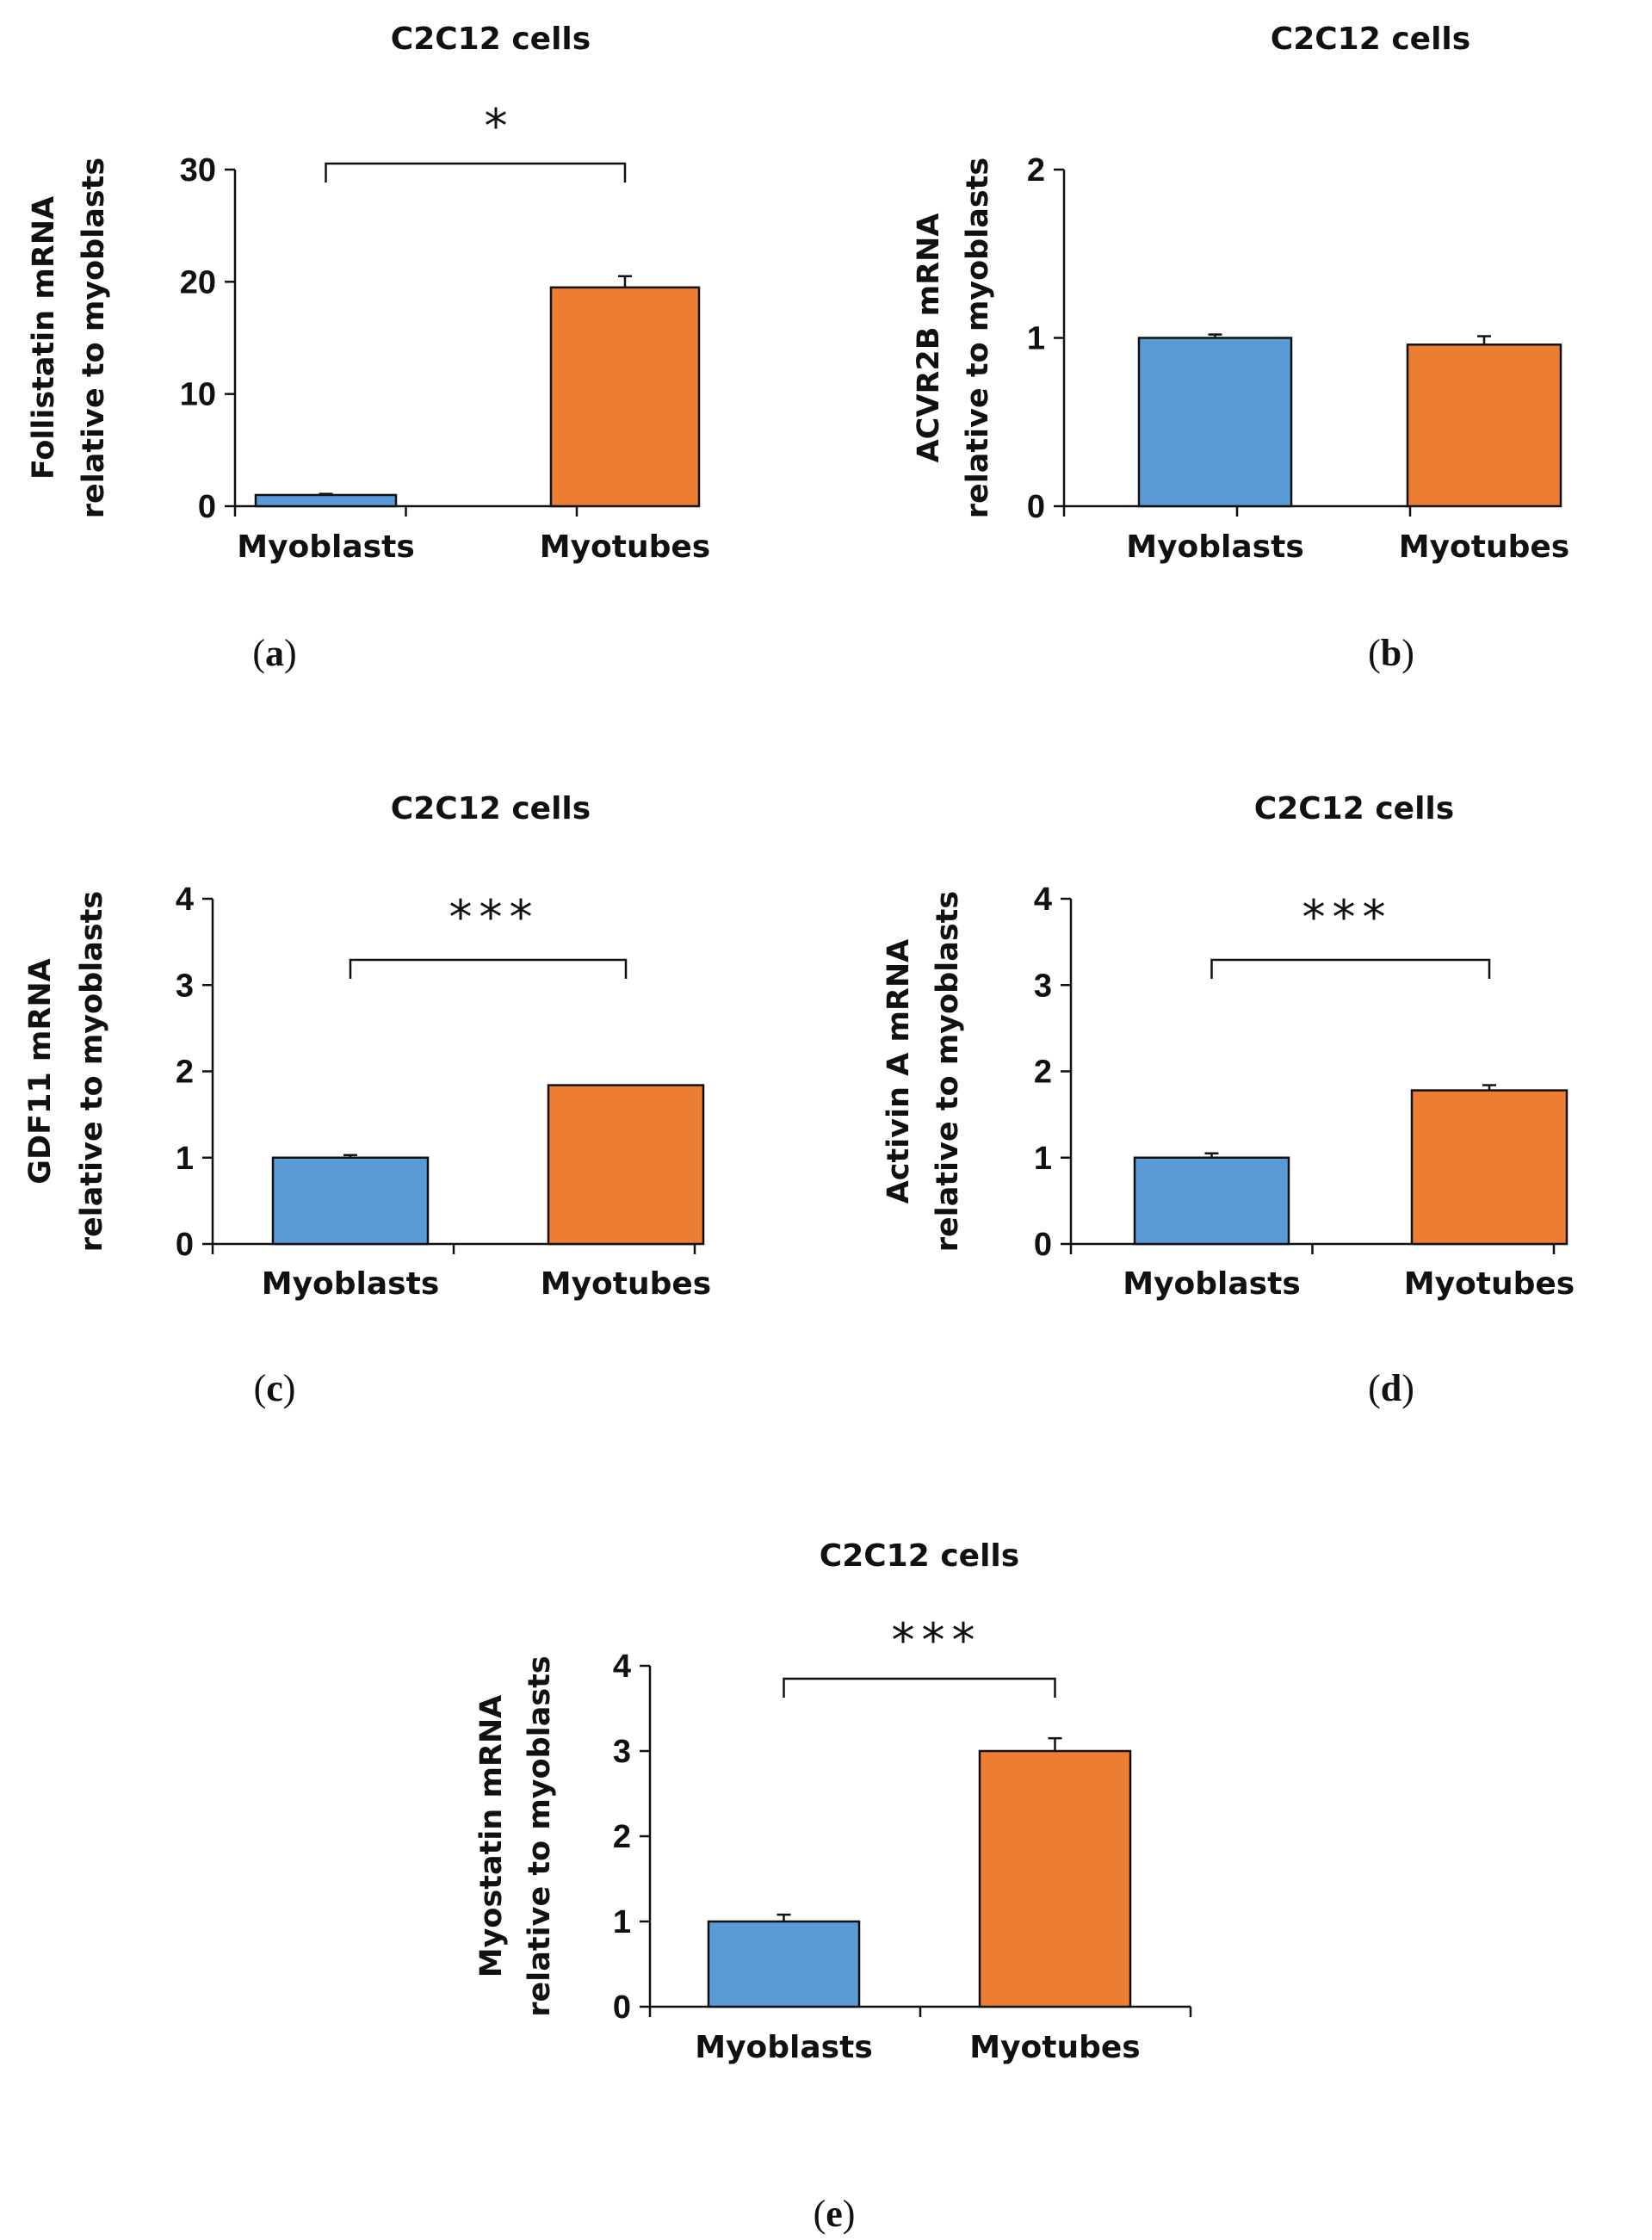 Image resolution: width=1652 pixels, height=2240 pixels. I want to click on y-axis-label-line1: ACVR2B mRNA, so click(929, 338).